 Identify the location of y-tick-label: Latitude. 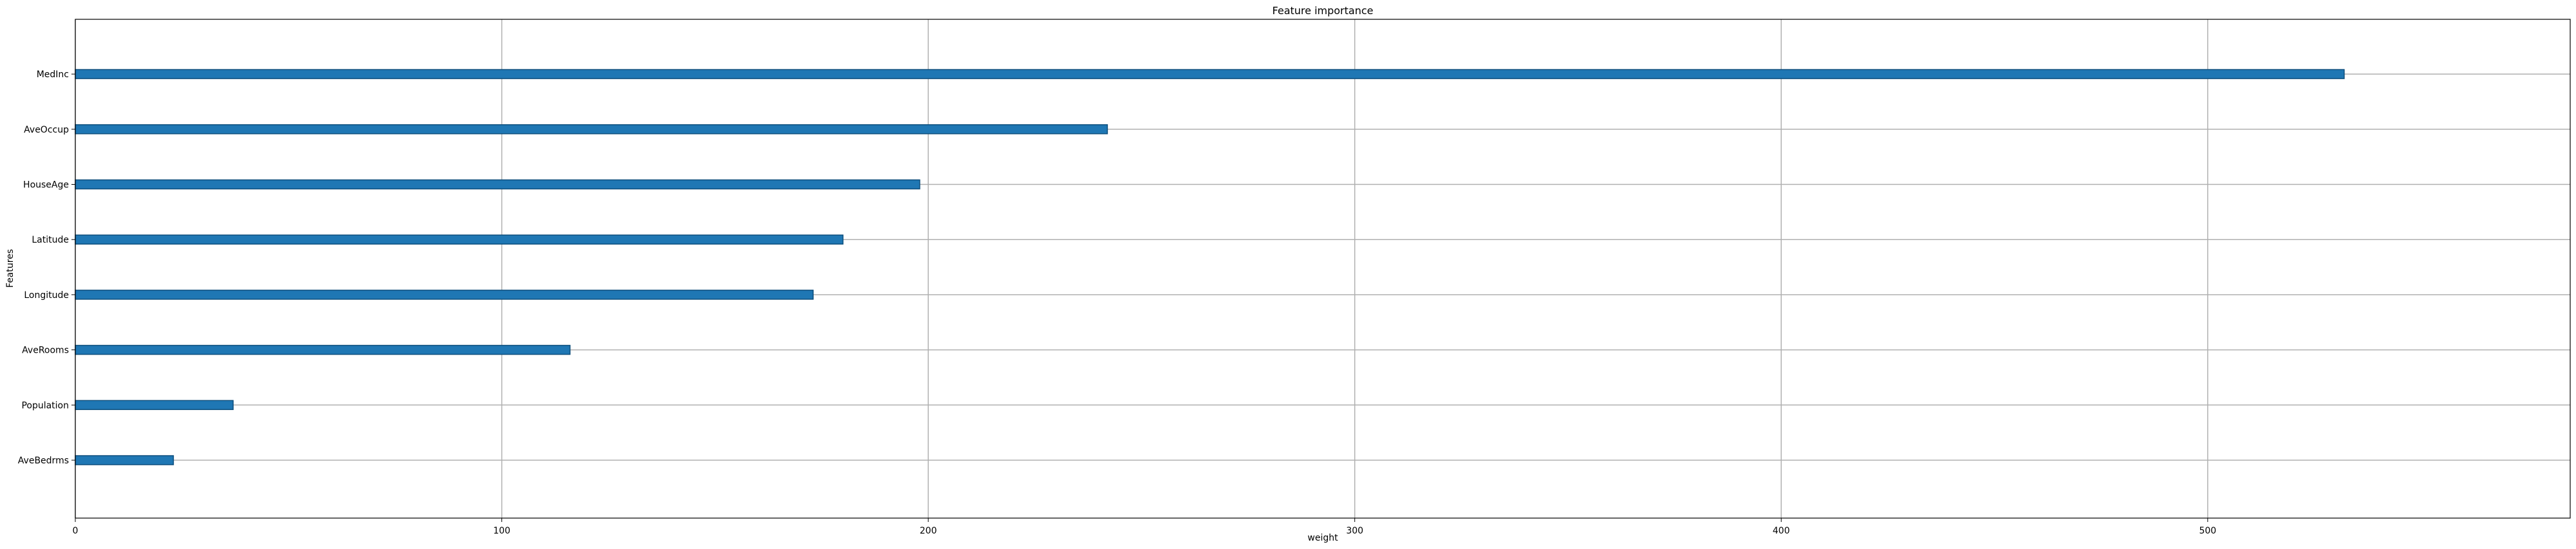
(50, 240).